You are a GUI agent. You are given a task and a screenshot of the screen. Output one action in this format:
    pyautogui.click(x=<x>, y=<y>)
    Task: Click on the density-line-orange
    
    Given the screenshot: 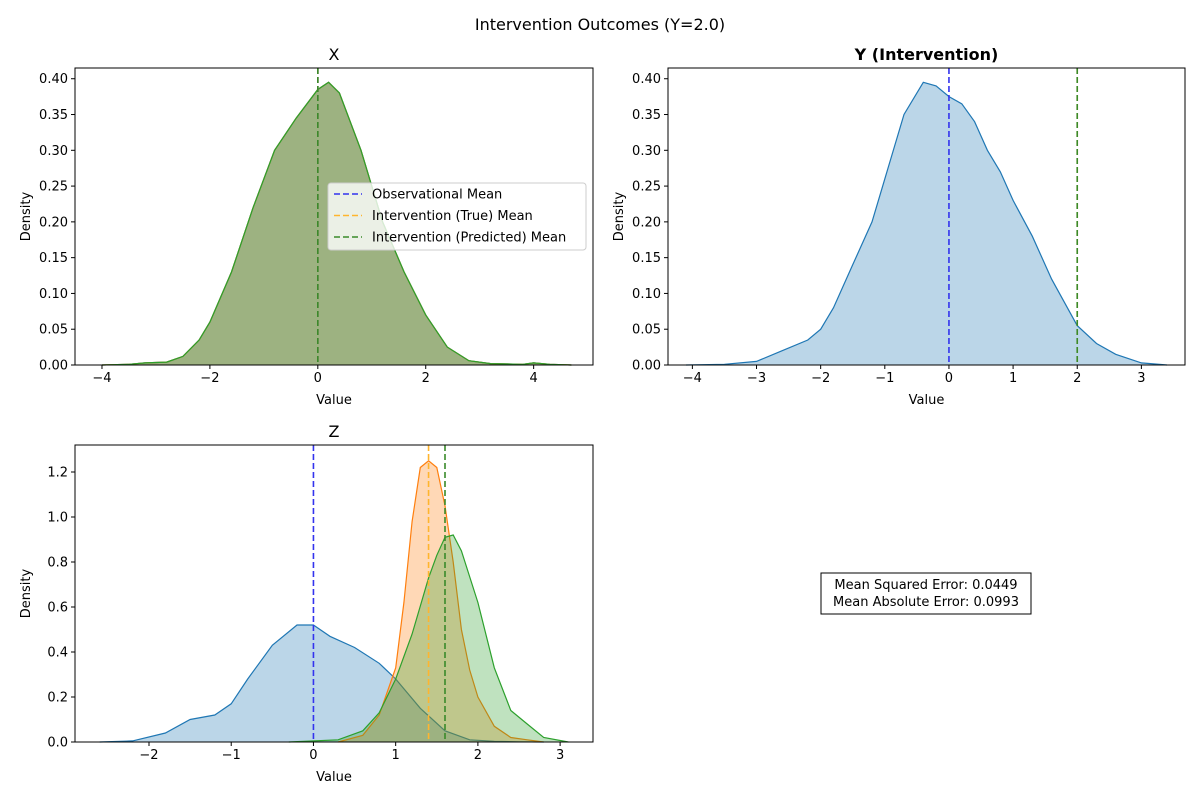 What is the action you would take?
    pyautogui.click(x=440, y=601)
    